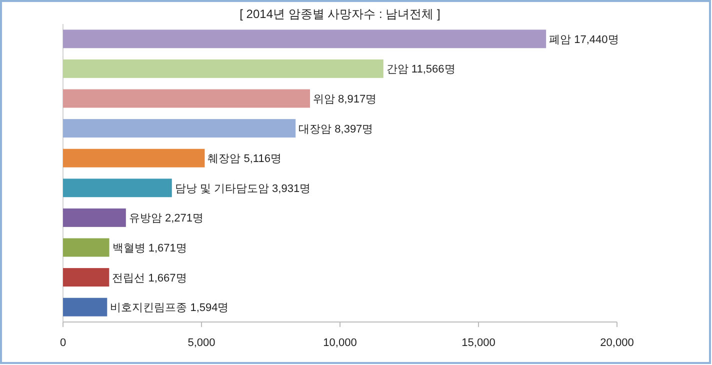 The image size is (712, 365). What do you see at coordinates (421, 70) in the screenshot?
I see `category-label: 간암 11,566명` at bounding box center [421, 70].